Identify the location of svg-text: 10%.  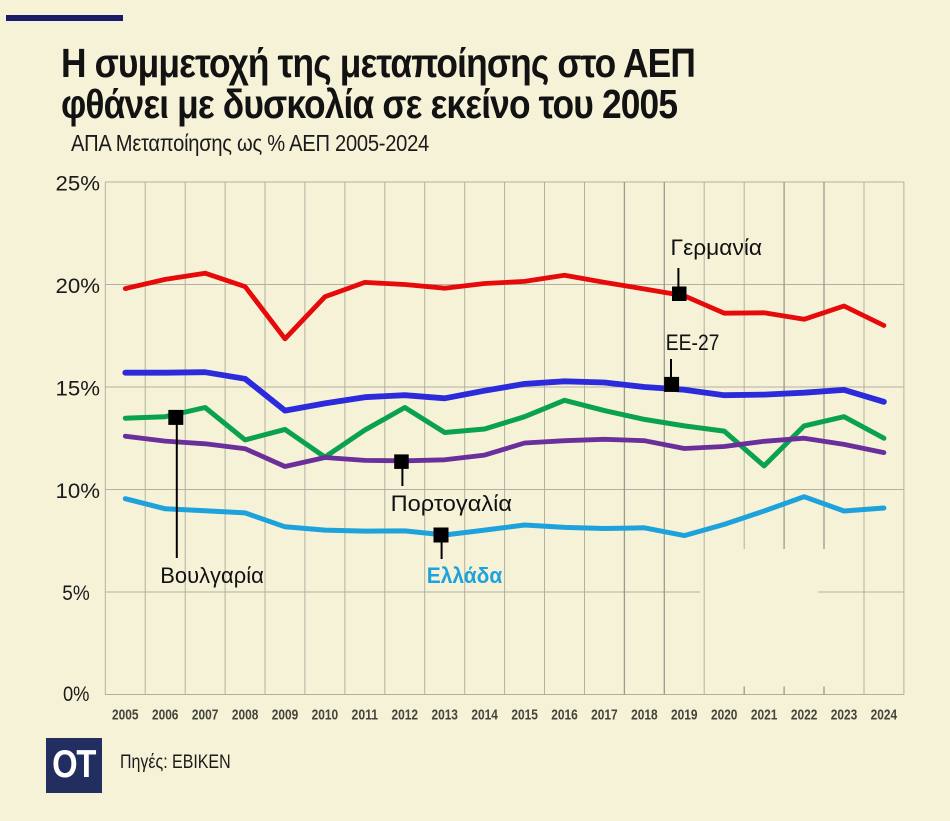
(78, 491).